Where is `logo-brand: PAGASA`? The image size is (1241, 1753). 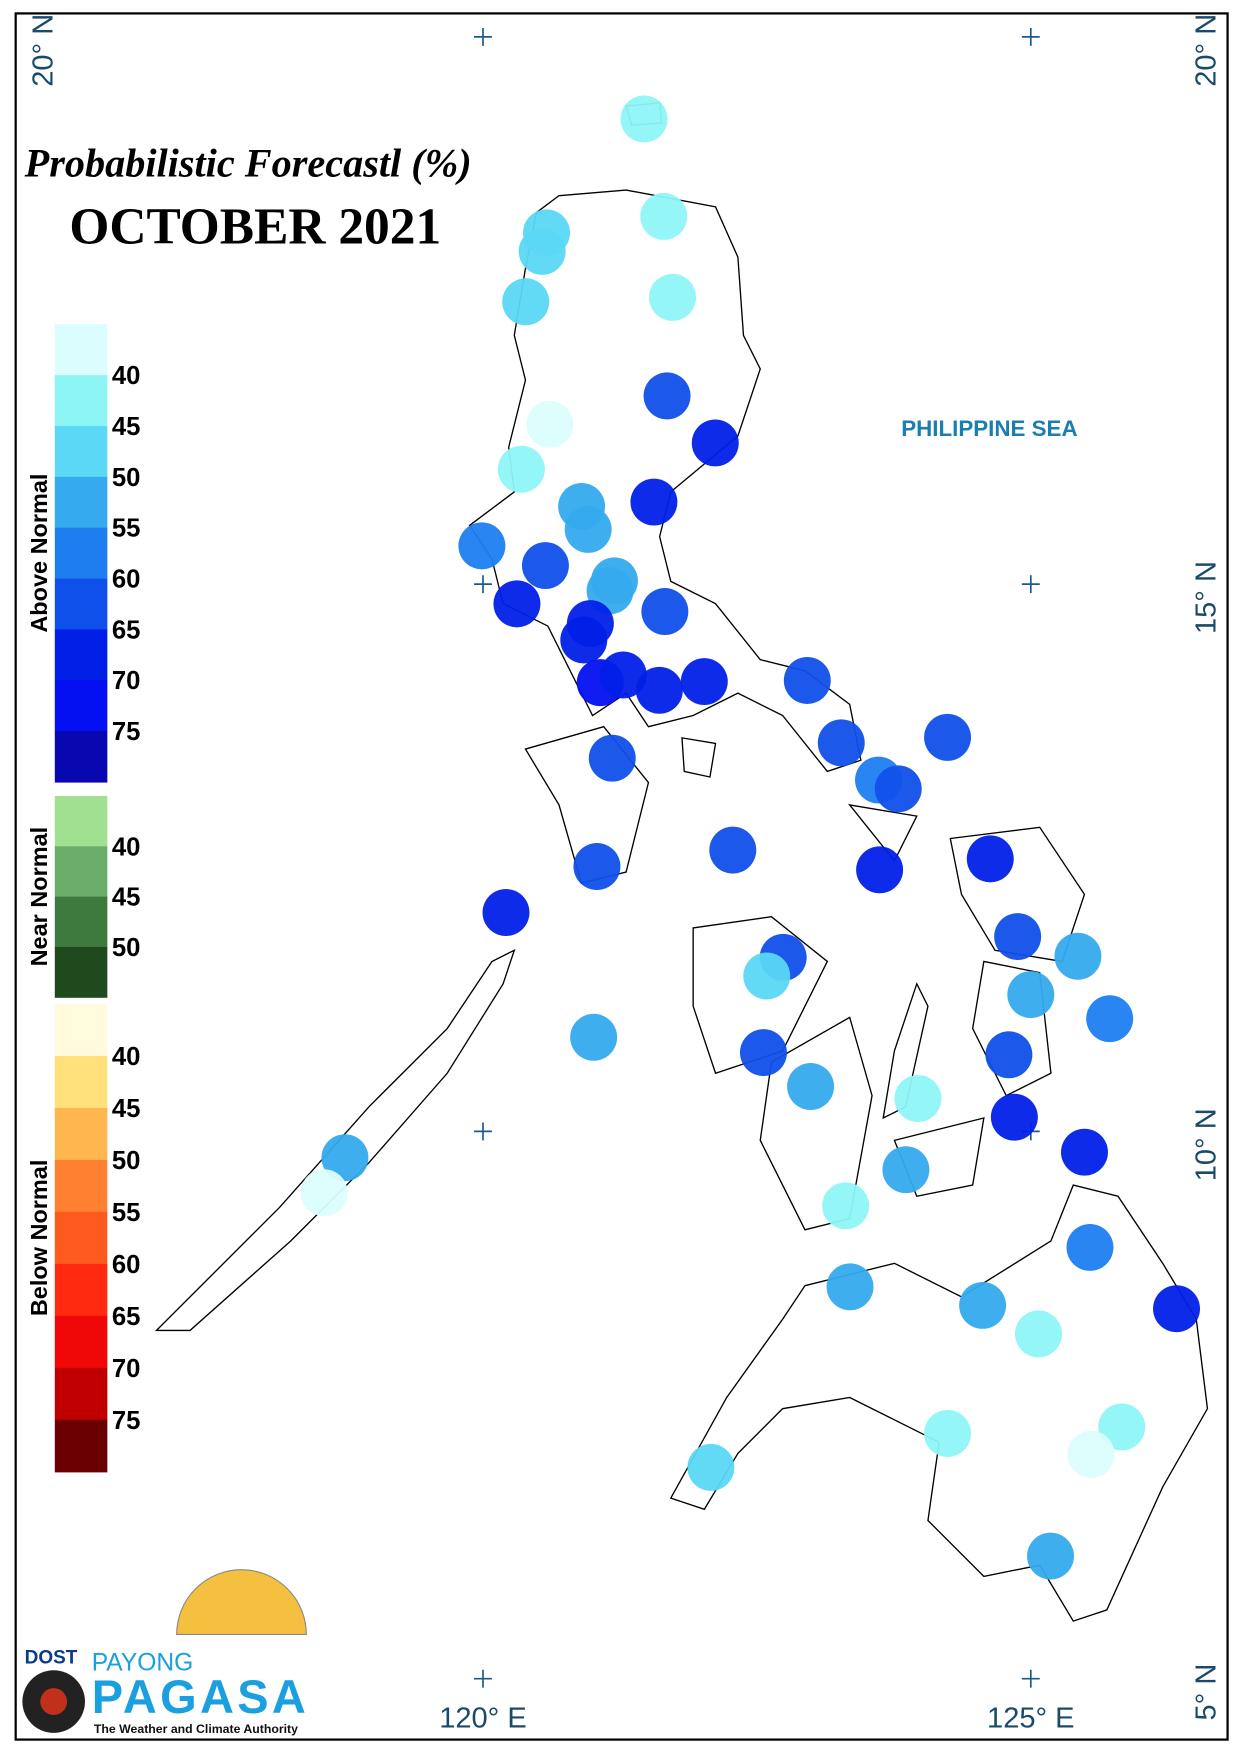
logo-brand: PAGASA is located at coordinates (200, 1696).